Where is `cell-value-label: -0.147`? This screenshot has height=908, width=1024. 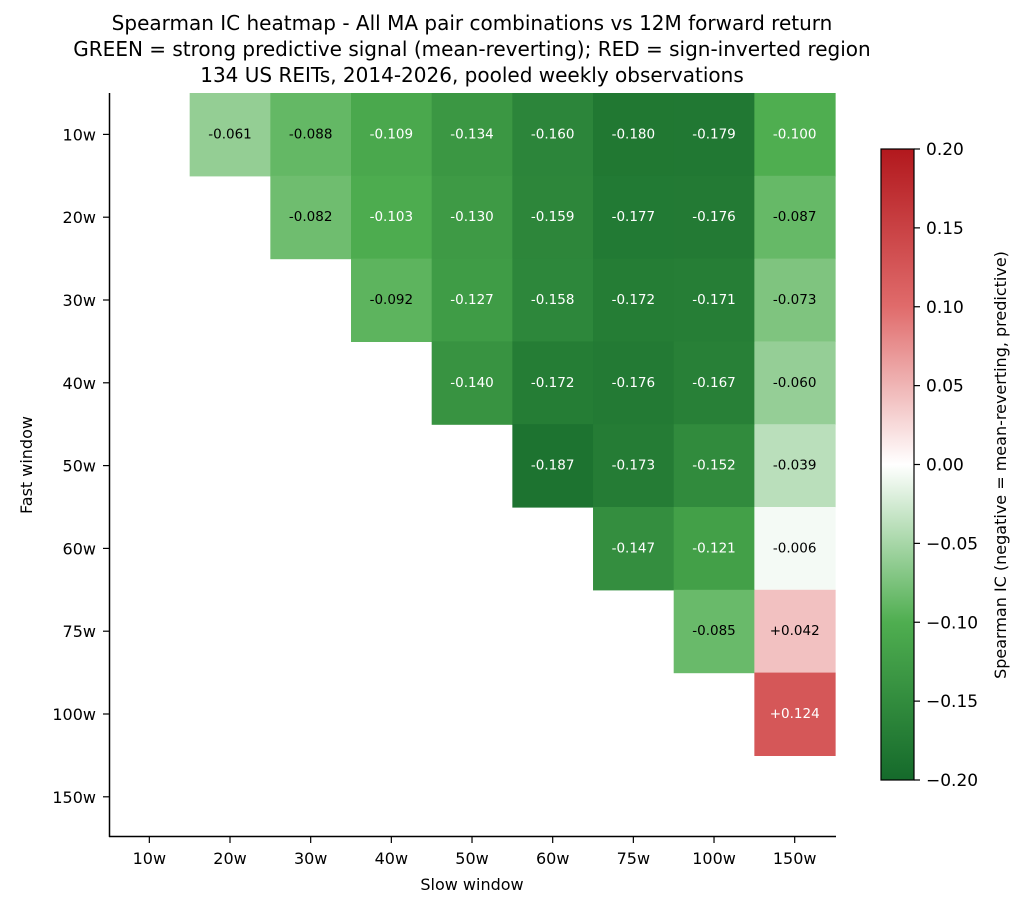
cell-value-label: -0.147 is located at coordinates (634, 548).